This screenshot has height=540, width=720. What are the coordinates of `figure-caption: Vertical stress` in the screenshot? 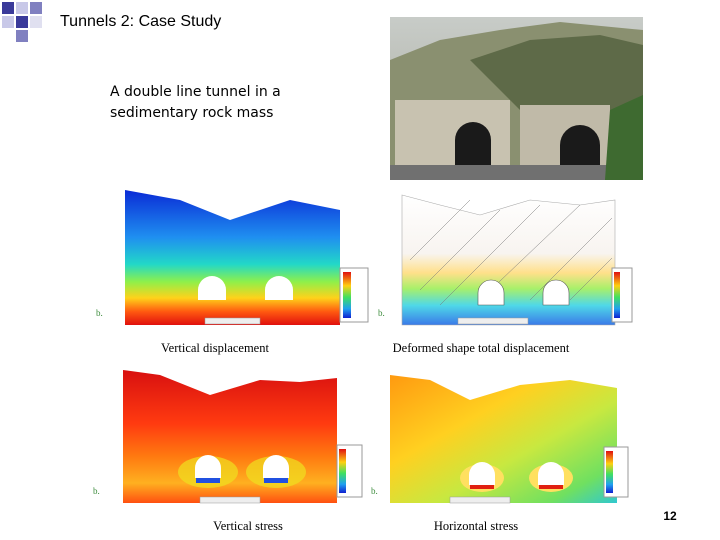 It's located at (248, 526).